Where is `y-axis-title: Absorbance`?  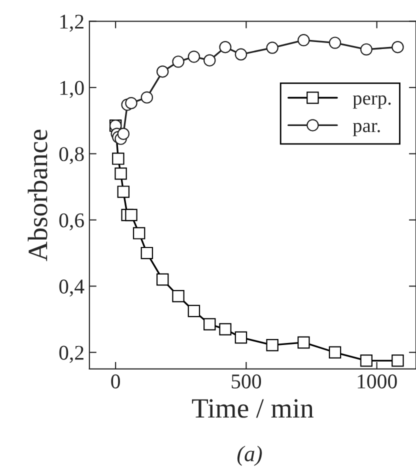
y-axis-title: Absorbance is located at coordinates (38, 196).